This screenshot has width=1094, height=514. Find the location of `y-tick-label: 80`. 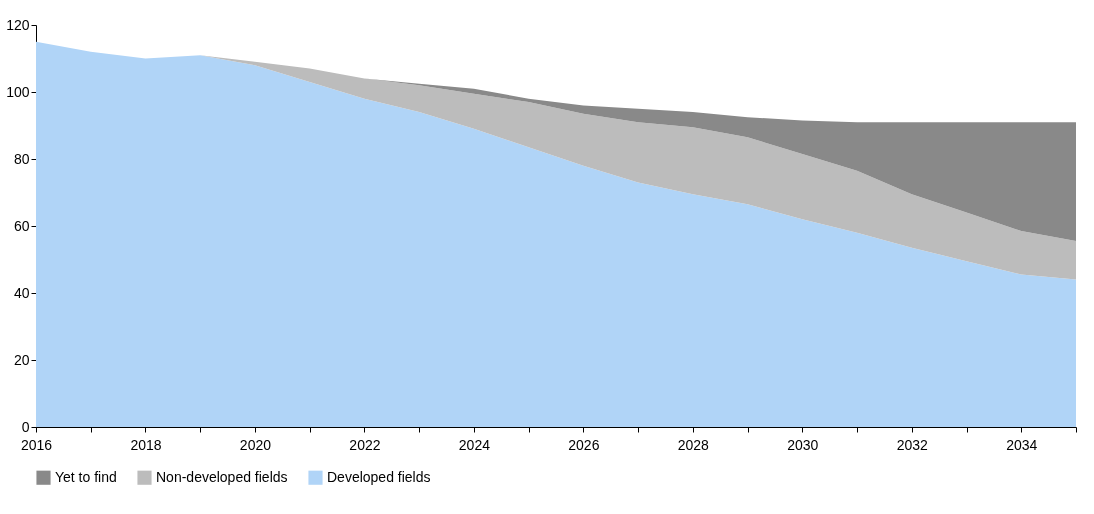

y-tick-label: 80 is located at coordinates (21, 158).